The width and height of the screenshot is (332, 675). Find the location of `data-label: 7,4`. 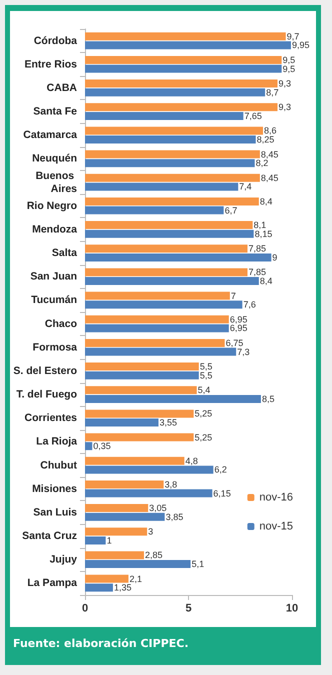

data-label: 7,4 is located at coordinates (245, 187).